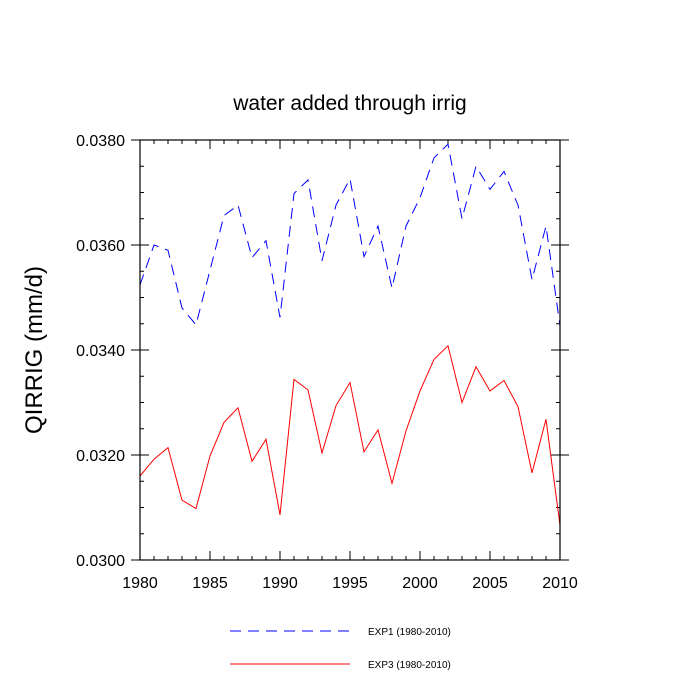 This screenshot has width=700, height=700. I want to click on chart-title: water added through irrig, so click(349, 103).